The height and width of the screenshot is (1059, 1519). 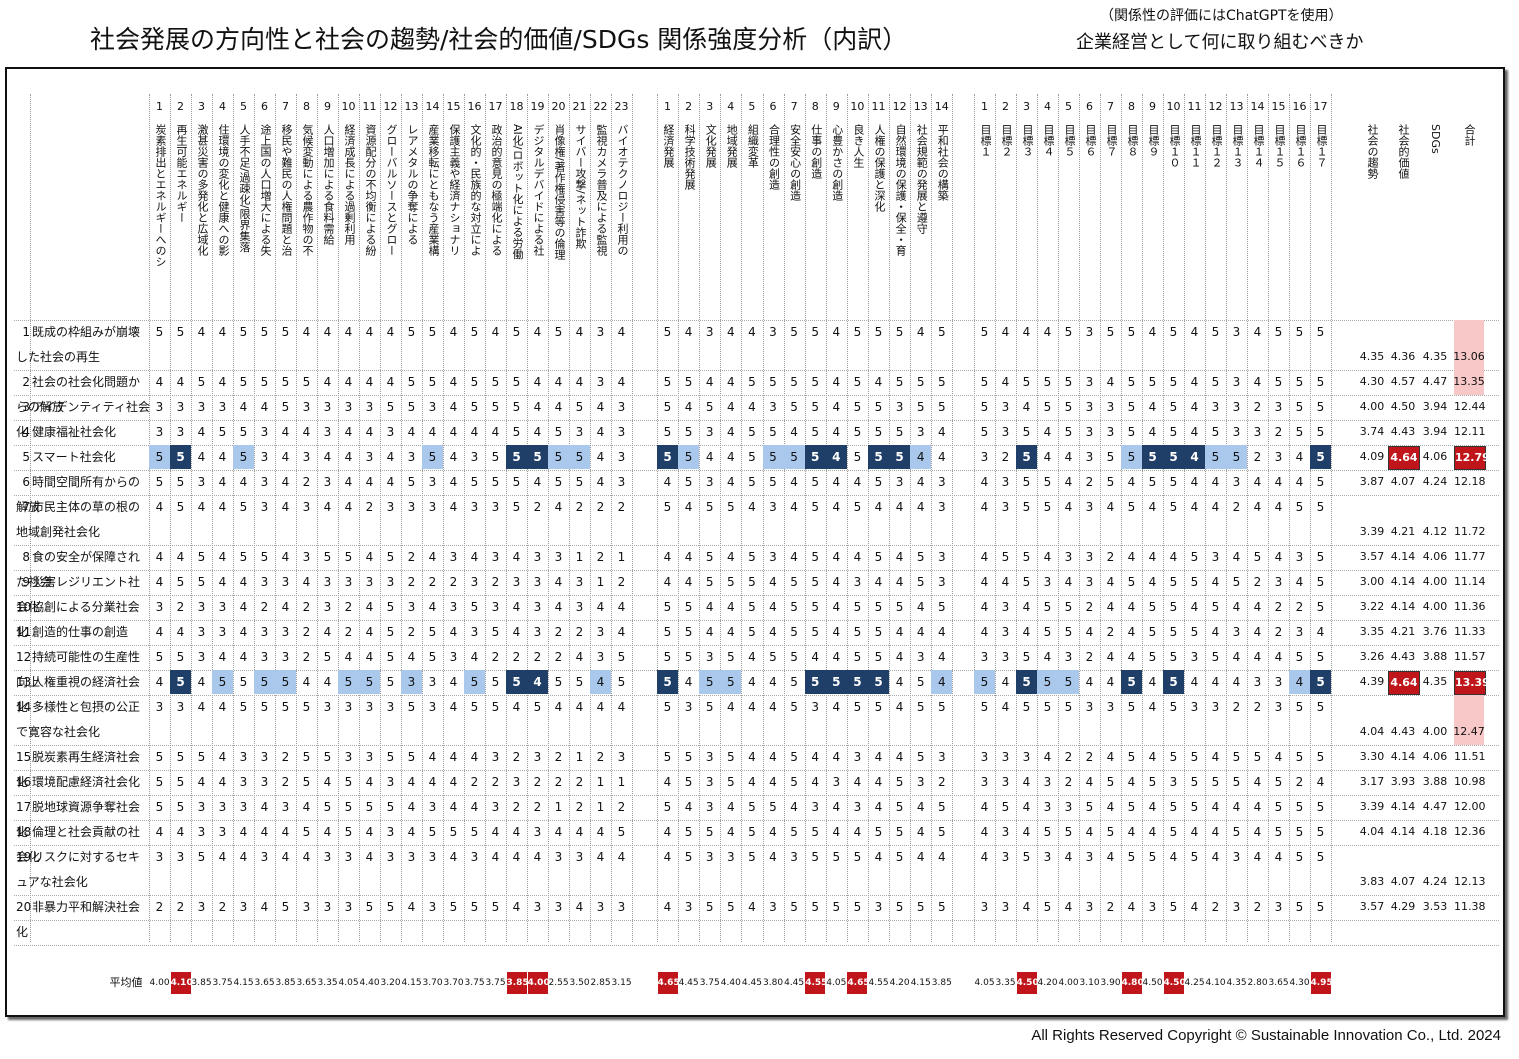 What do you see at coordinates (538, 190) in the screenshot?
I see `trend-header: デジタルデバイドによる社` at bounding box center [538, 190].